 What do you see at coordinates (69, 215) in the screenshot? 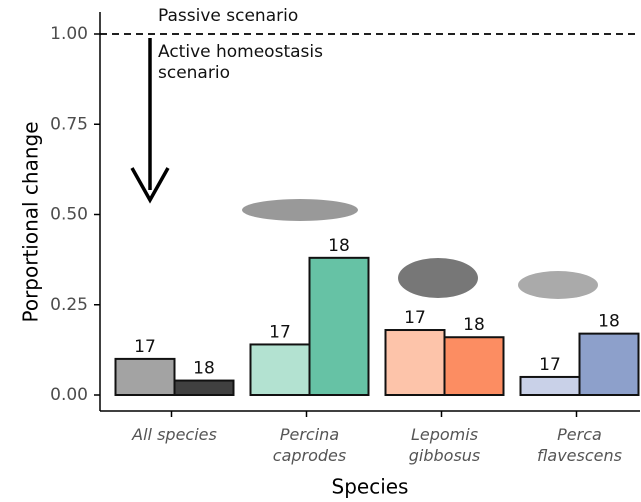
I see `y-tick-label: 0.50` at bounding box center [69, 215].